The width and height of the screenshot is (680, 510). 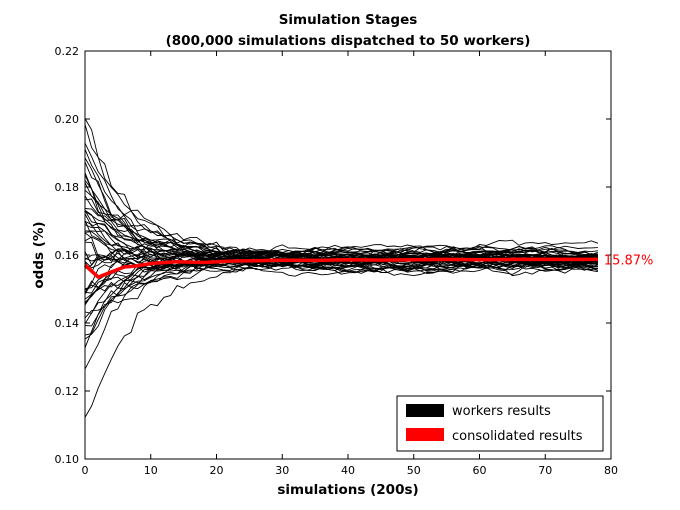 What do you see at coordinates (85, 470) in the screenshot?
I see `x-tick-label: 0` at bounding box center [85, 470].